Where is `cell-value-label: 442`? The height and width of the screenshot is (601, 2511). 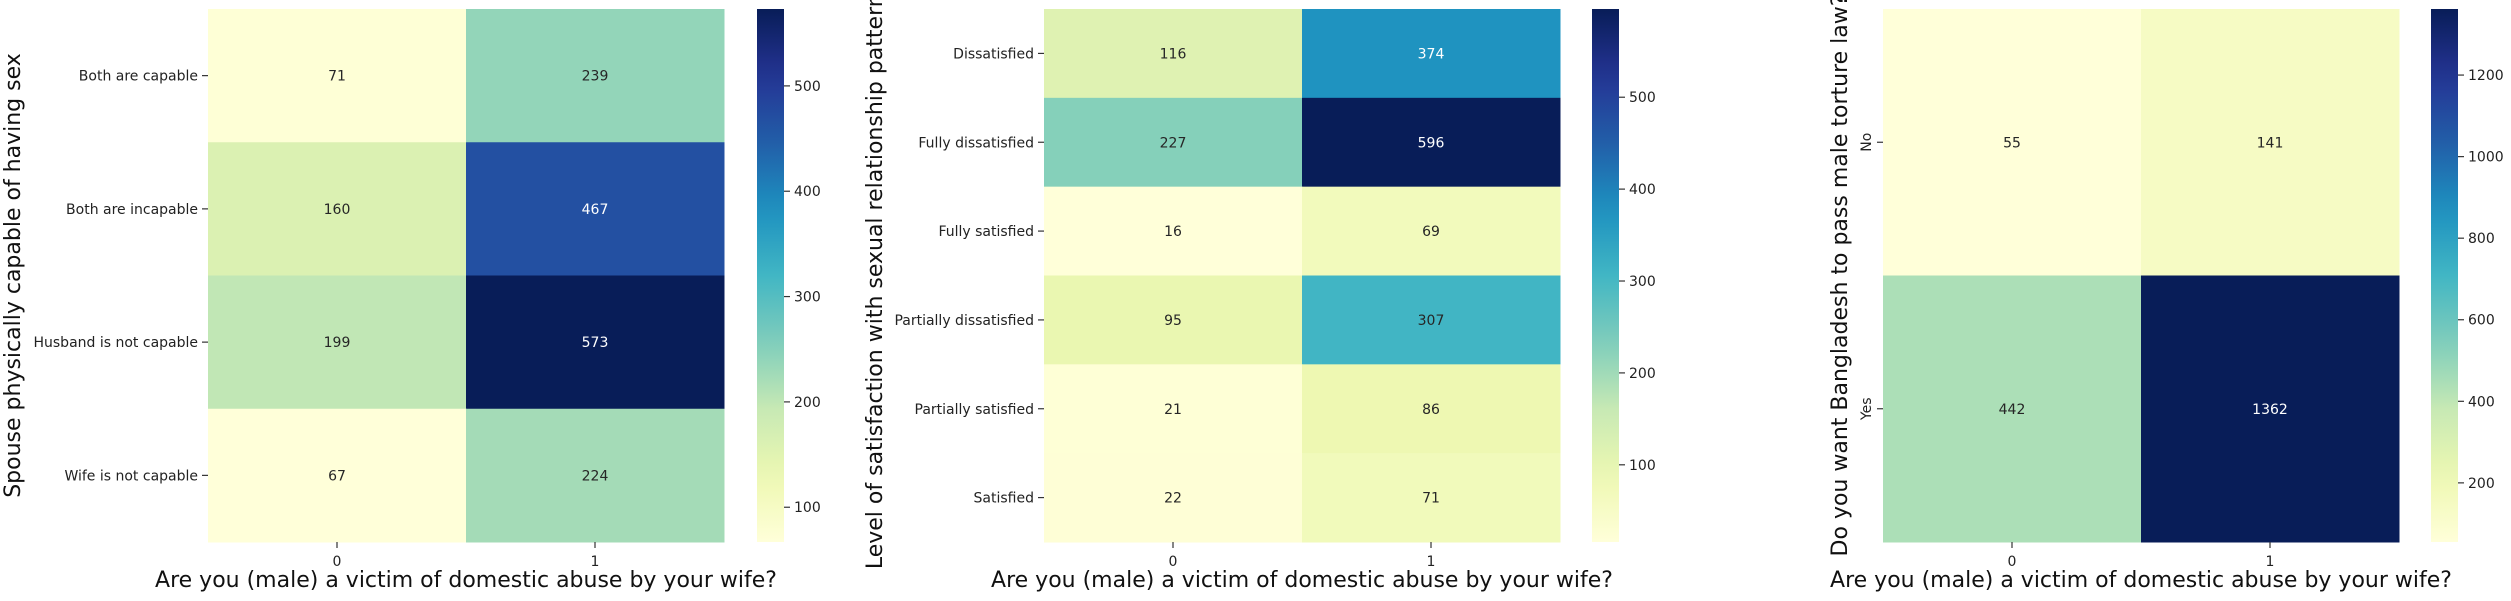 cell-value-label: 442 is located at coordinates (2012, 410).